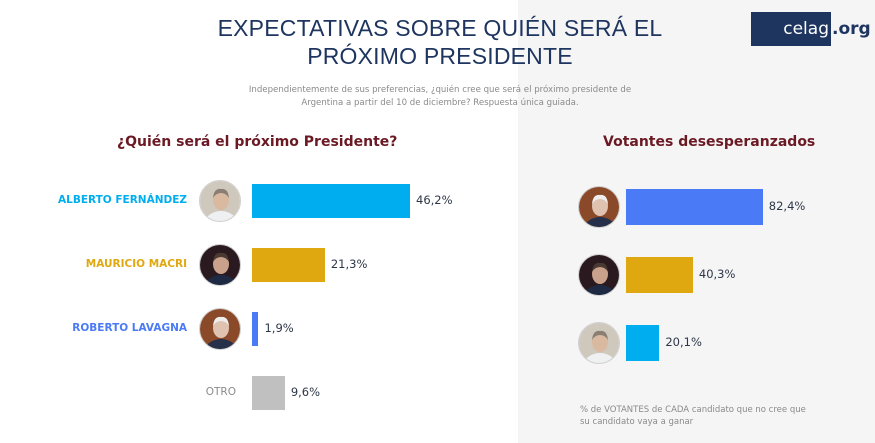 Image resolution: width=875 pixels, height=443 pixels. What do you see at coordinates (220, 392) in the screenshot?
I see `category-label-otro: OTRO` at bounding box center [220, 392].